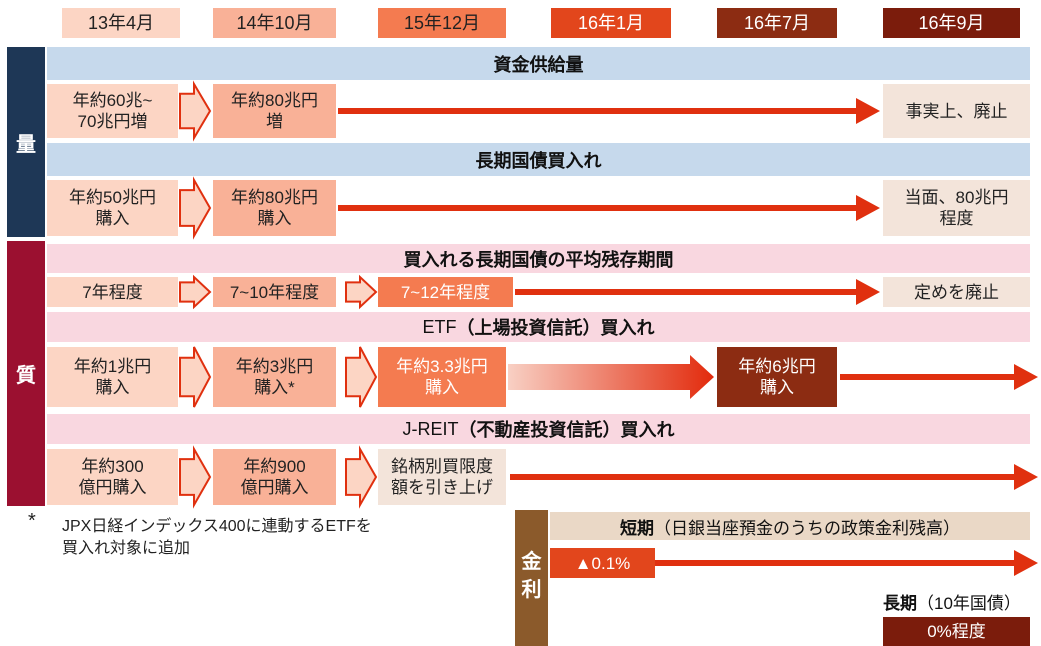 The height and width of the screenshot is (646, 1041). I want to click on month-header: 14年10月, so click(274, 23).